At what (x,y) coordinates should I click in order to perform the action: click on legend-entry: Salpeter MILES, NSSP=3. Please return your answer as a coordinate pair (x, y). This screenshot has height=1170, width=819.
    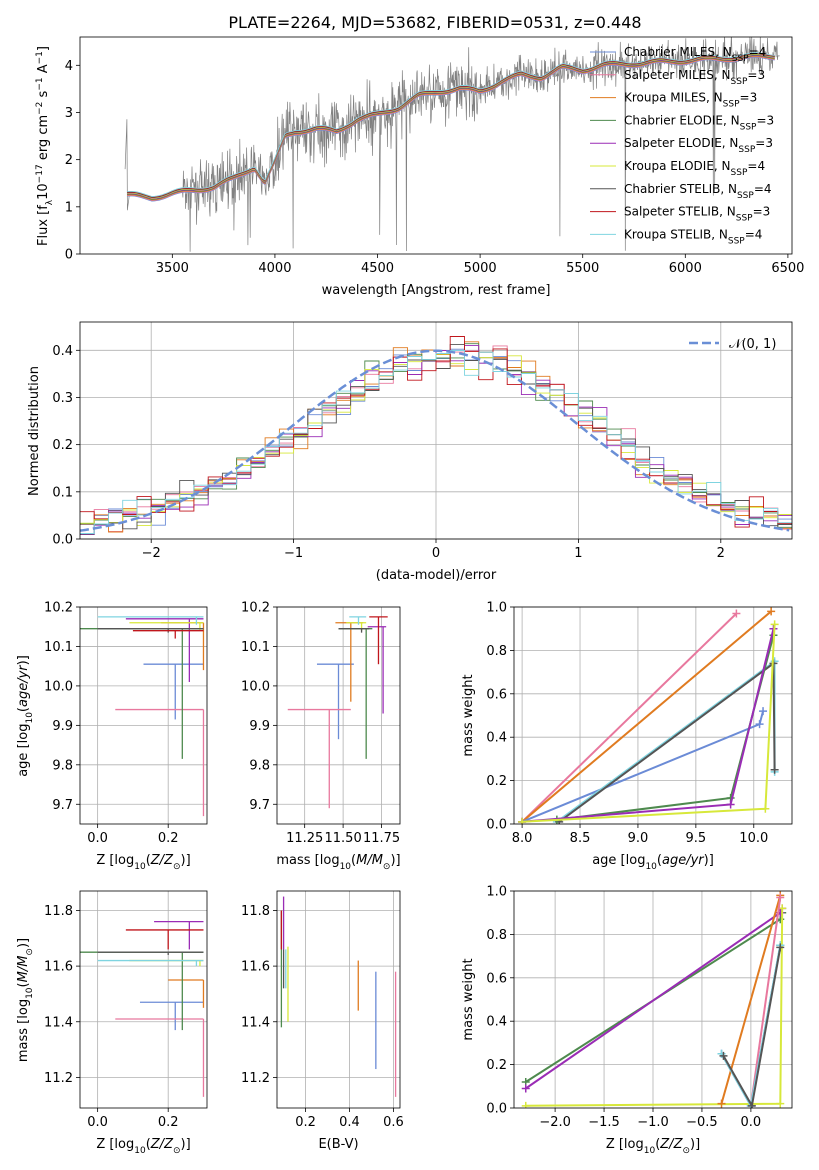
    Looking at the image, I should click on (694, 77).